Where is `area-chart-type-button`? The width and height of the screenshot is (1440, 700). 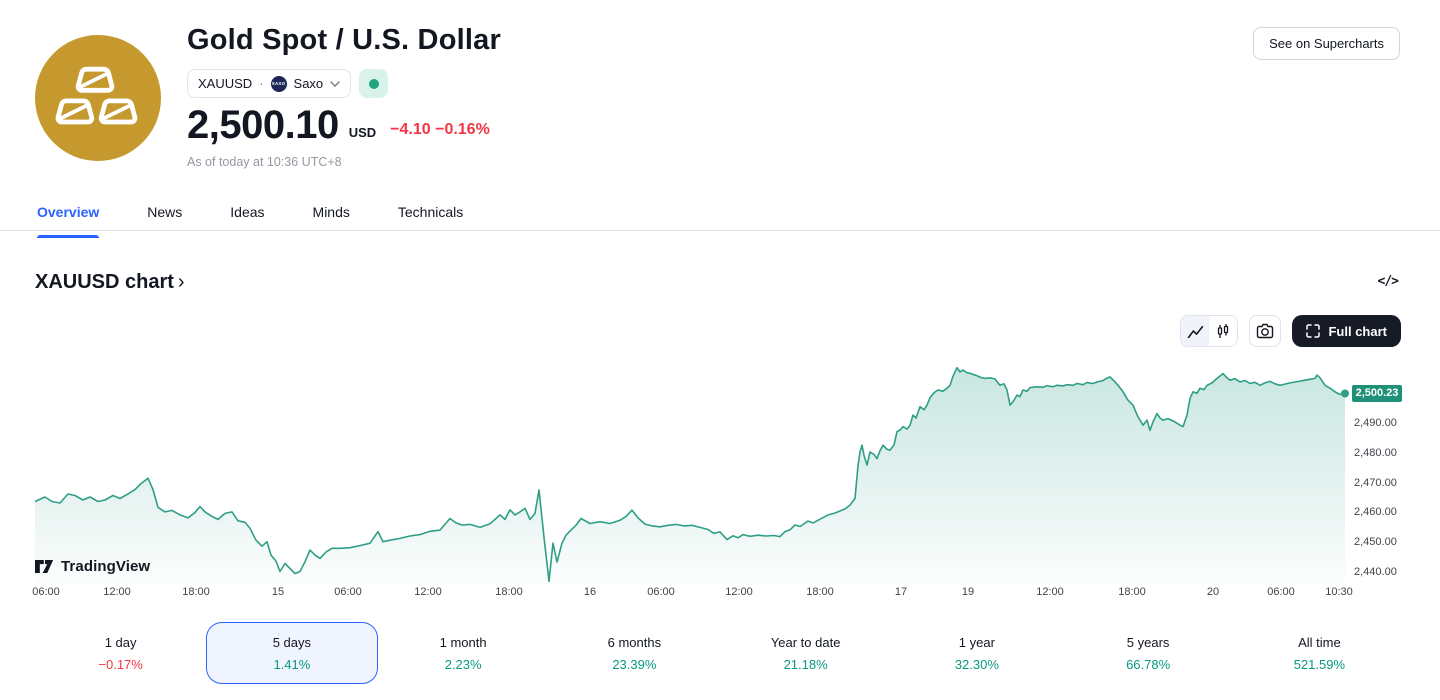 area-chart-type-button is located at coordinates (1195, 331).